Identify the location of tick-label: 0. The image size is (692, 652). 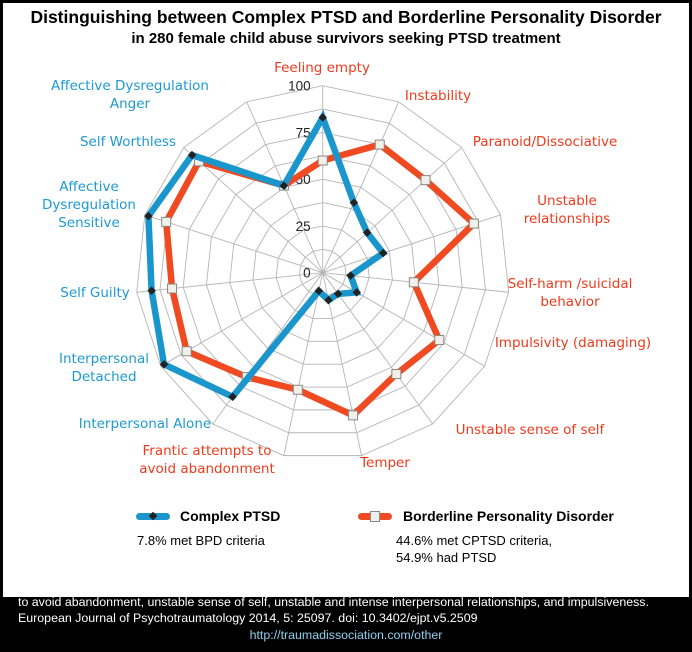
(307, 273).